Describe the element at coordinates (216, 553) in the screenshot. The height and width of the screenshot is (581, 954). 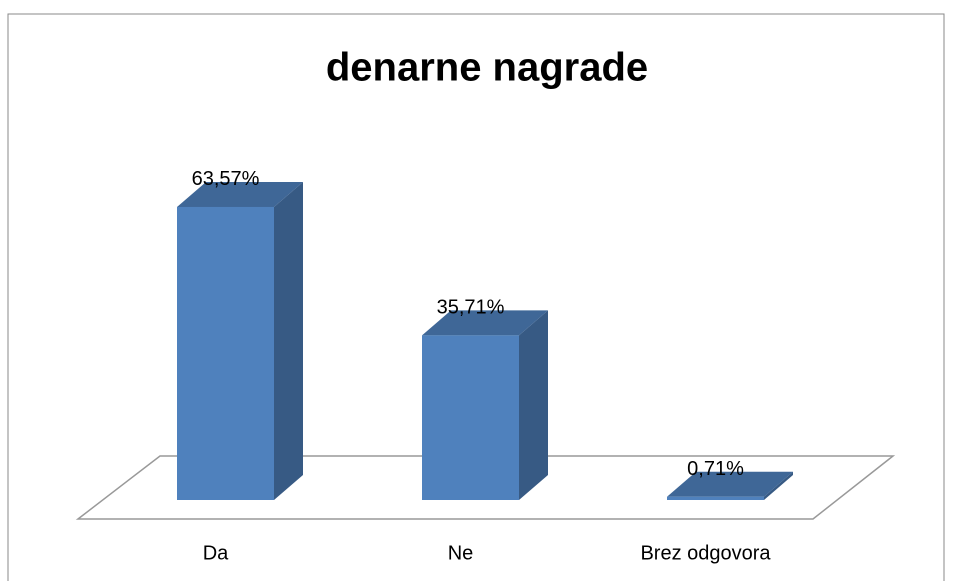
I see `x-tick-label: Da` at that location.